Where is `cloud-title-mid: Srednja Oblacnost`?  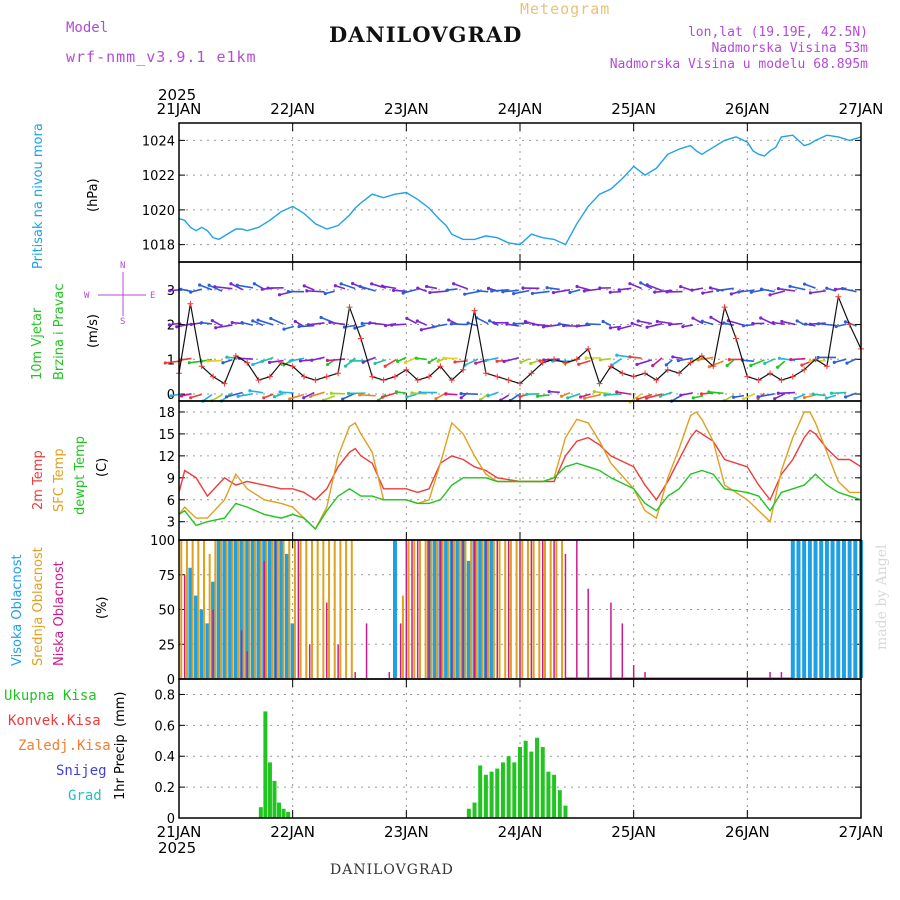 cloud-title-mid: Srednja Oblacnost is located at coordinates (38, 606).